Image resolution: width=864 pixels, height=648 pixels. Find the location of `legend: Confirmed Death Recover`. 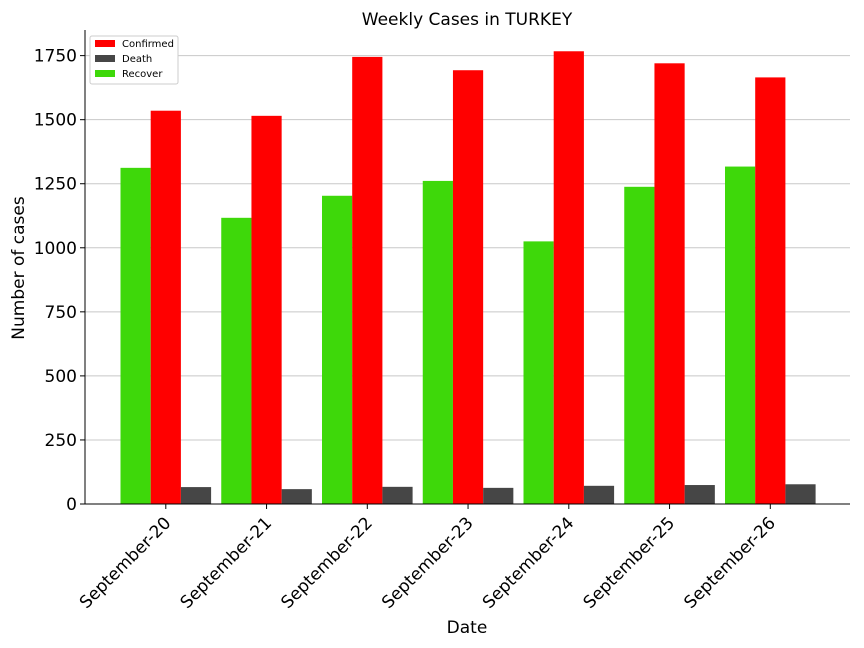

legend: Confirmed Death Recover is located at coordinates (134, 60).